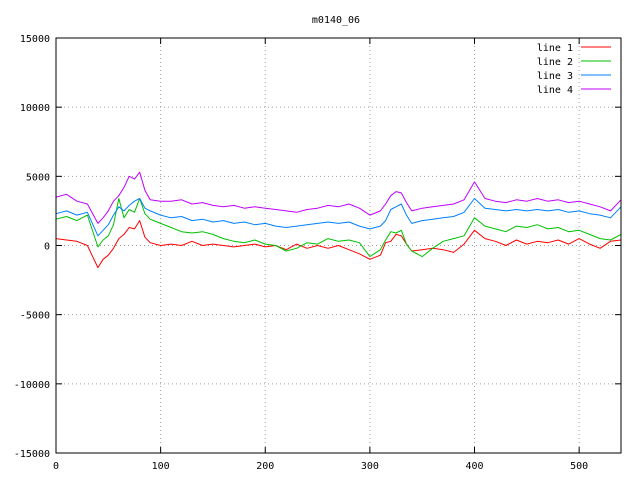 Image resolution: width=640 pixels, height=480 pixels. I want to click on y-tick-label: -15000, so click(32, 454).